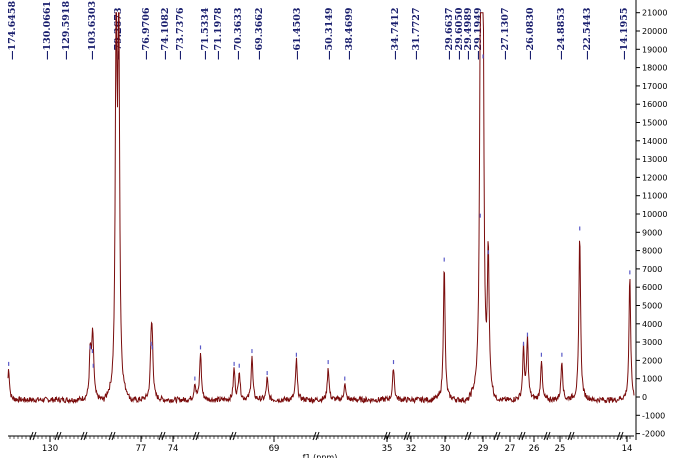 The image size is (677, 458). Describe the element at coordinates (180, 33) in the screenshot. I see `peak-label: —73.7376` at that location.